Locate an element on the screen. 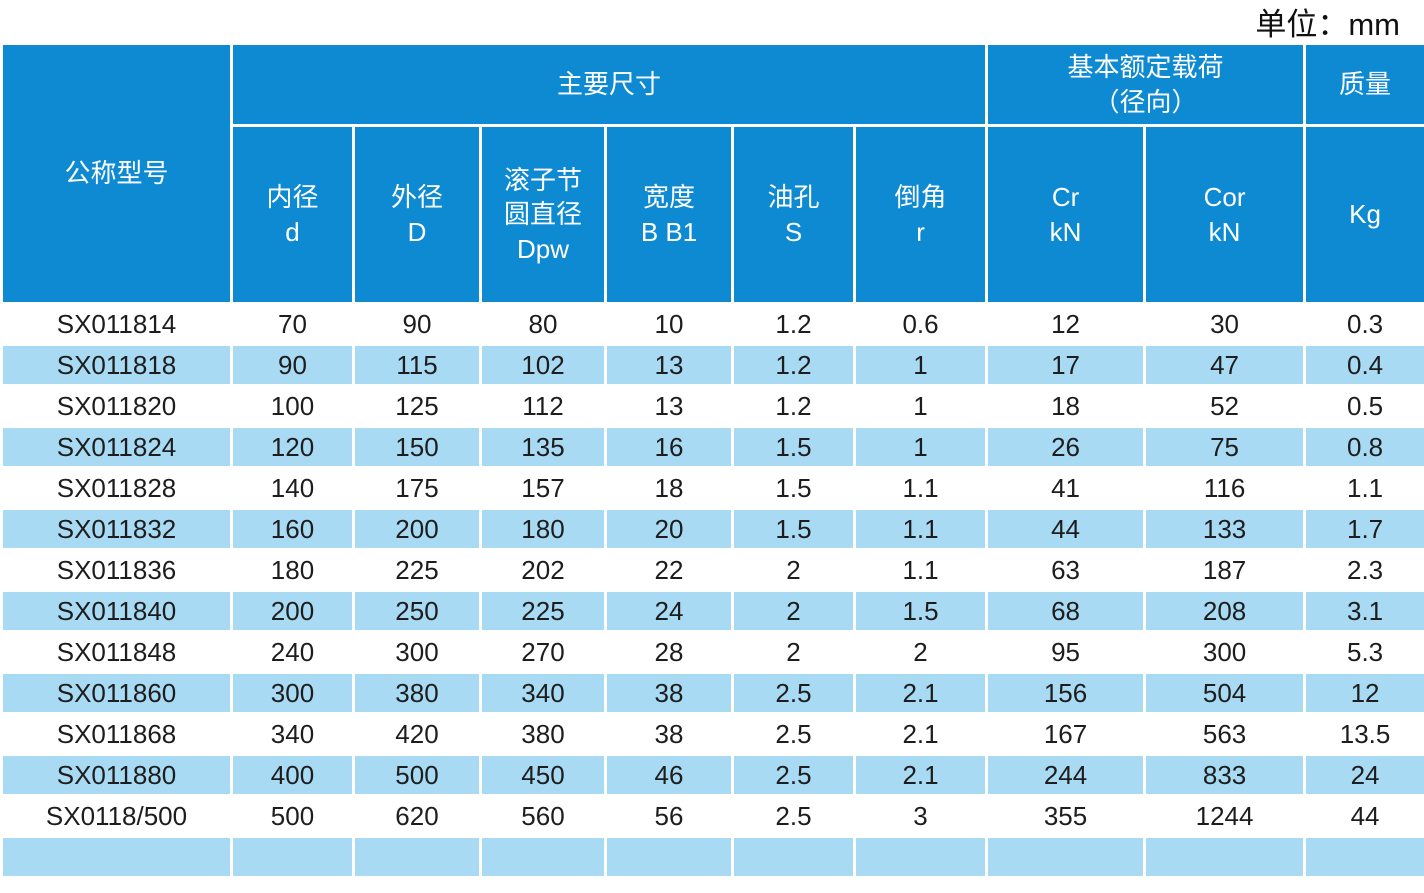 Image resolution: width=1424 pixels, height=893 pixels. model-cell: SX011820 is located at coordinates (116, 406).